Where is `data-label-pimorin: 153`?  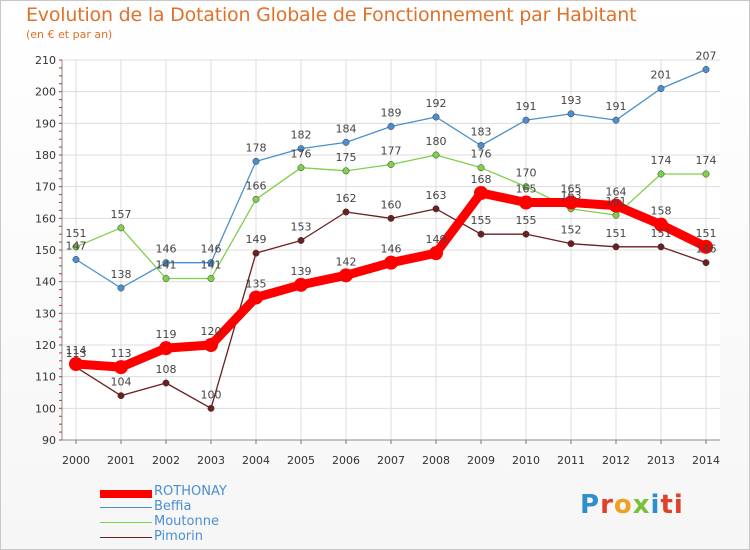 data-label-pimorin: 153 is located at coordinates (301, 227).